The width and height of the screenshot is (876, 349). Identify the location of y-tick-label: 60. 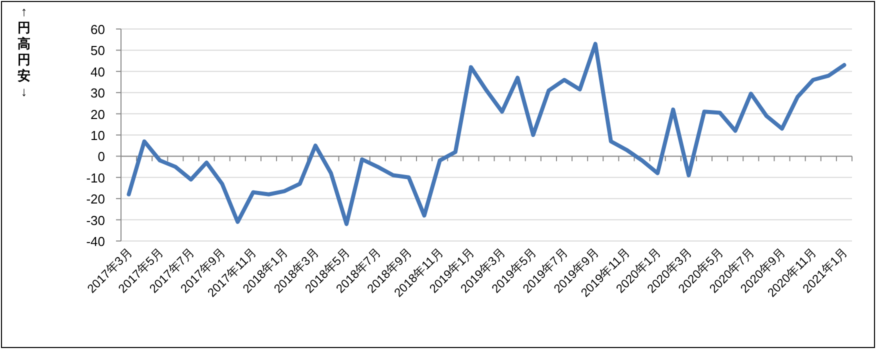
(97, 29).